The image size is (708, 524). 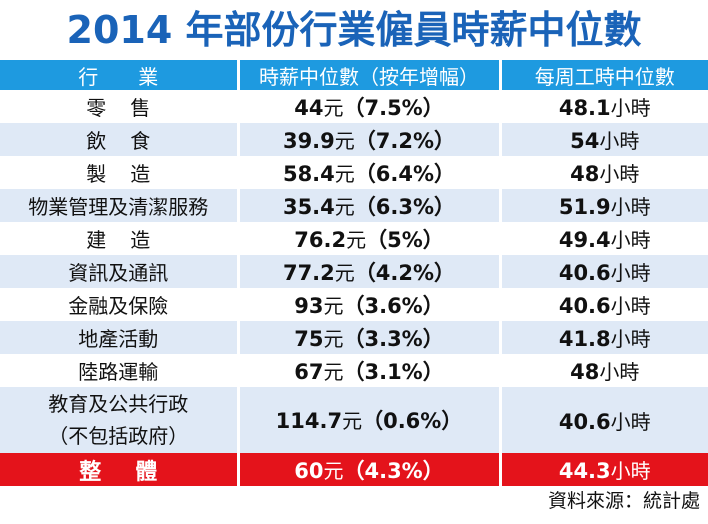 I want to click on hours-cell: 51.9小時, so click(x=604, y=205).